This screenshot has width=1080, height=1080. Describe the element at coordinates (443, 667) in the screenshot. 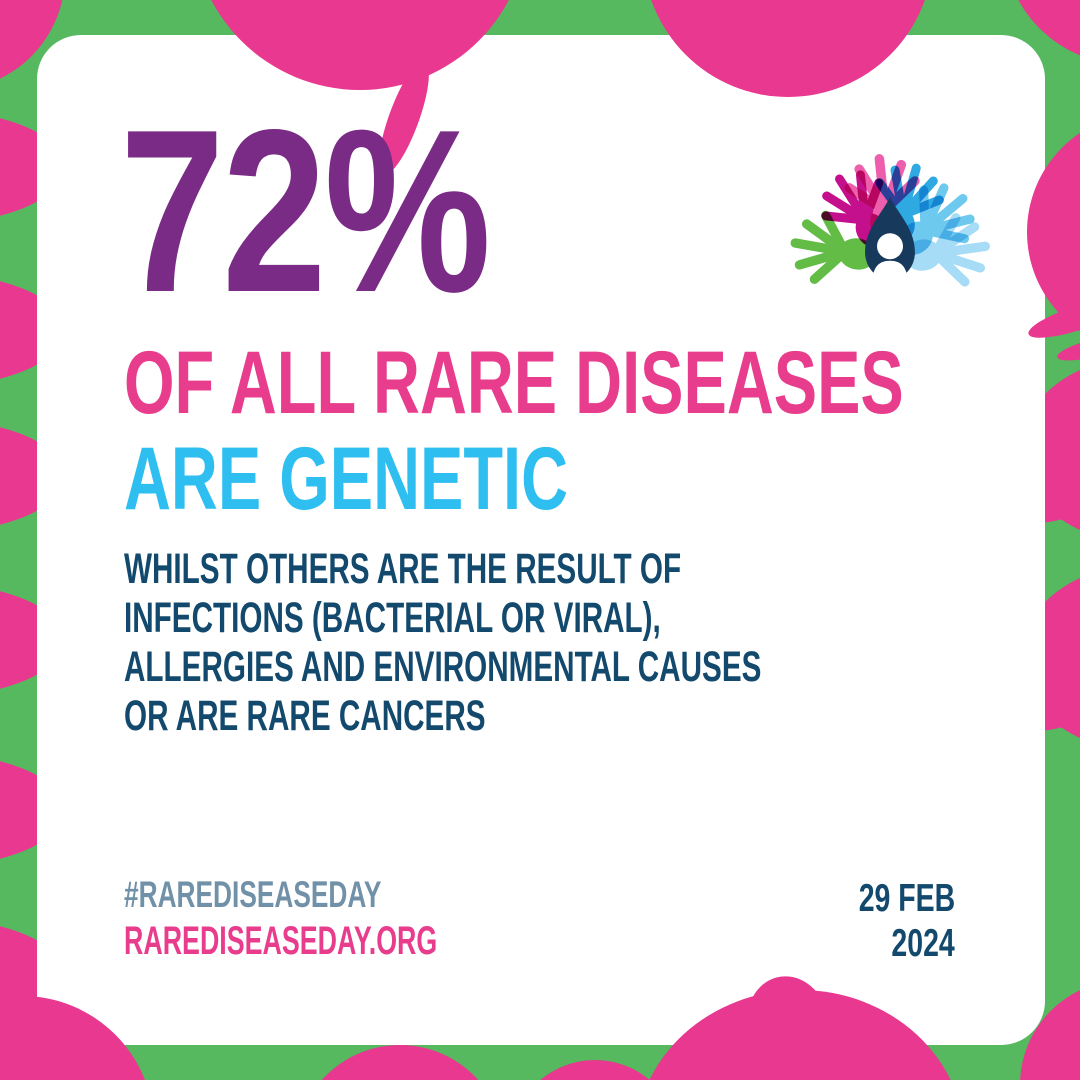

I see `body-line: ALLERGIES AND ENVIRONMENTAL CAUSES` at that location.